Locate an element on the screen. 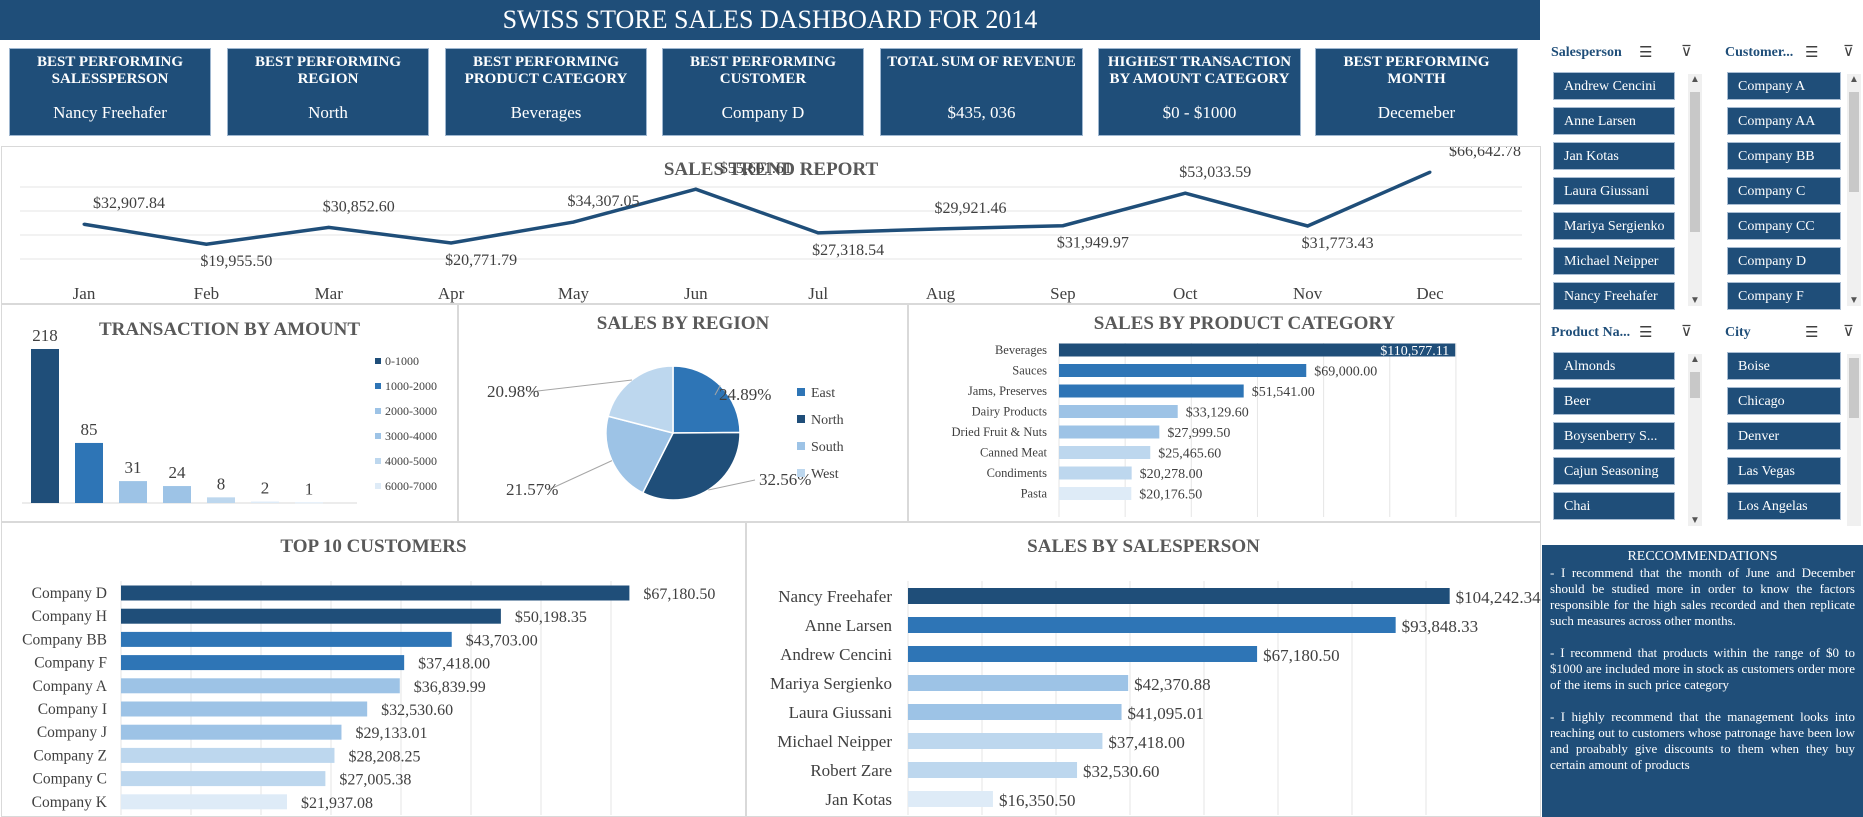  slicer-item: Beer is located at coordinates (1614, 401).